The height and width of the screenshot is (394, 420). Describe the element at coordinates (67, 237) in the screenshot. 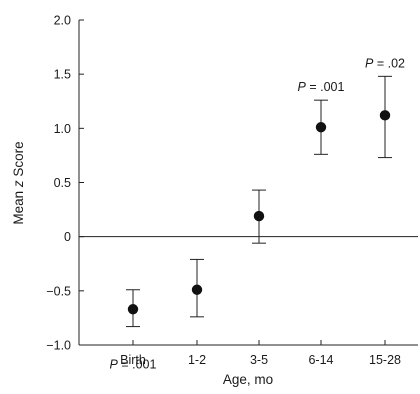

I see `y-tick-label: 0` at that location.